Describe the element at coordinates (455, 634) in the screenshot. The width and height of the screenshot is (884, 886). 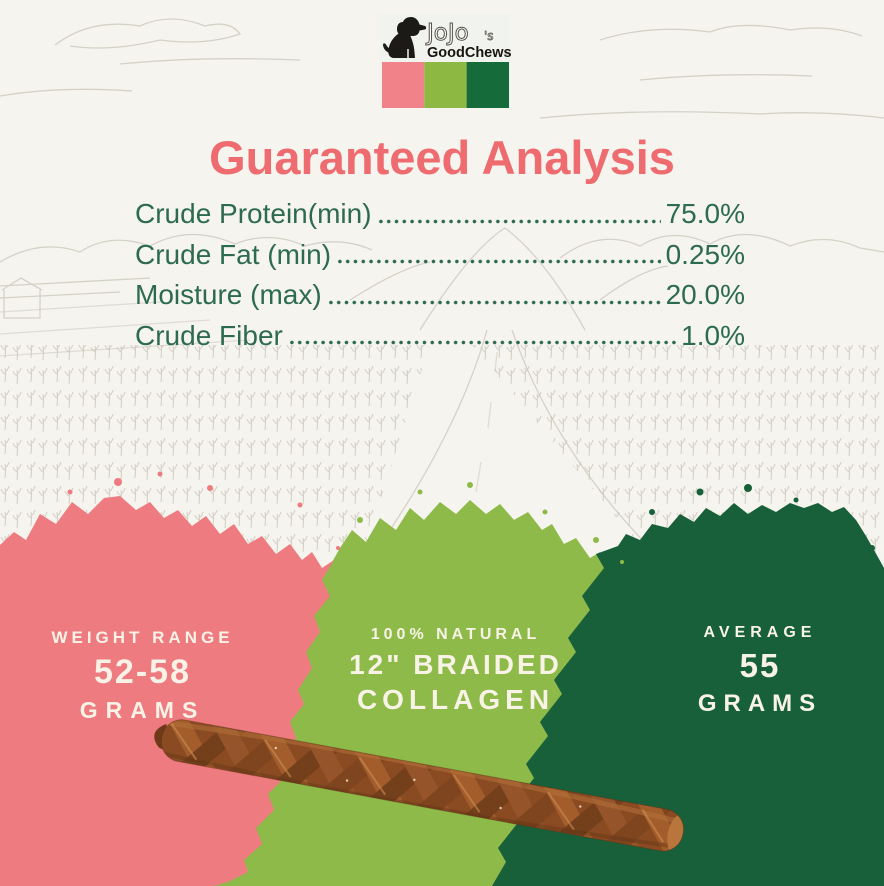
I see `badge-heading: 100% NATURAL` at that location.